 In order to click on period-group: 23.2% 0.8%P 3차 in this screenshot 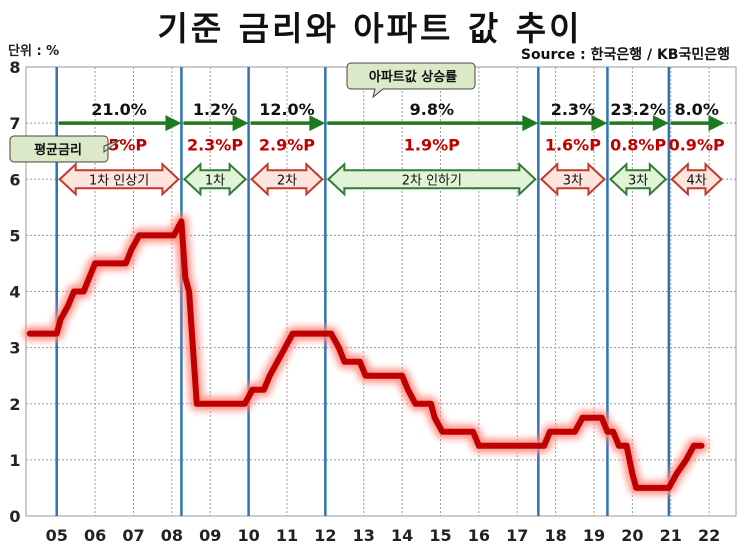, I will do `click(638, 148)`.